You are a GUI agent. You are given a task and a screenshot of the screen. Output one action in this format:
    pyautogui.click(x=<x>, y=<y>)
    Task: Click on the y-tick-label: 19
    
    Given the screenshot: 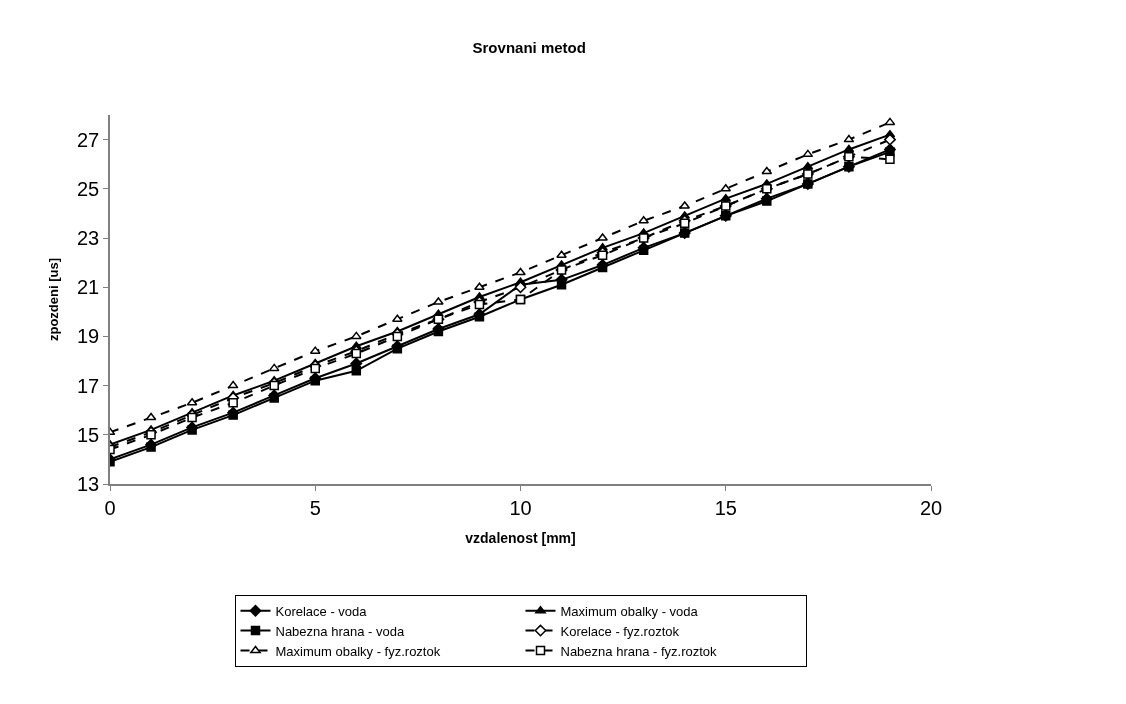 What is the action you would take?
    pyautogui.click(x=88, y=336)
    